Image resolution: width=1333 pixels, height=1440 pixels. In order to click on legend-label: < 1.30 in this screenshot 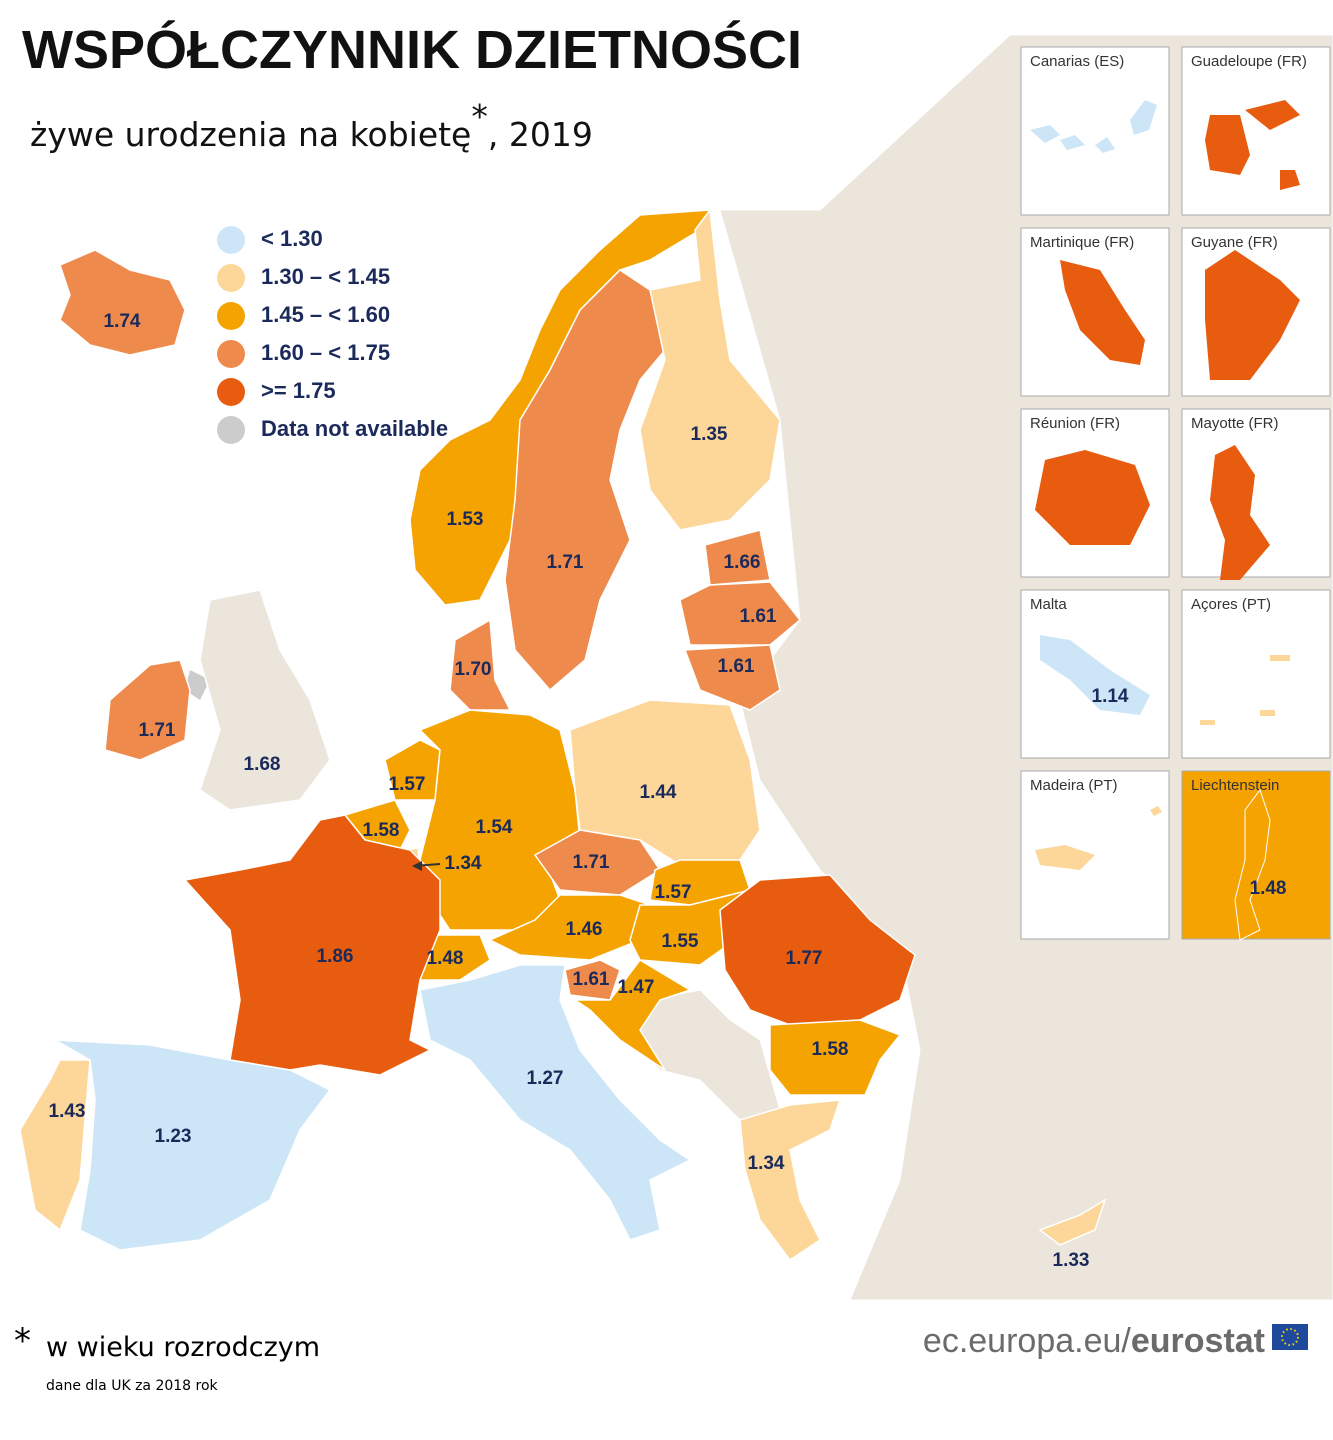, I will do `click(292, 238)`.